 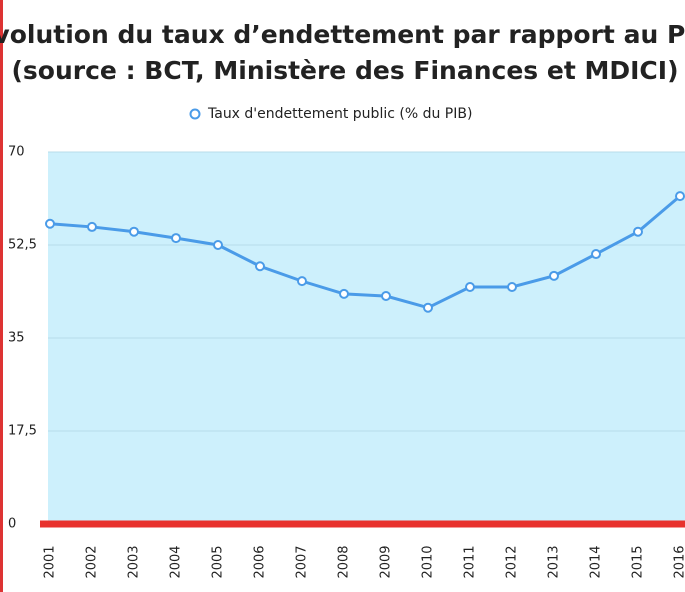 What do you see at coordinates (596, 561) in the screenshot?
I see `x-tick-label: 2014` at bounding box center [596, 561].